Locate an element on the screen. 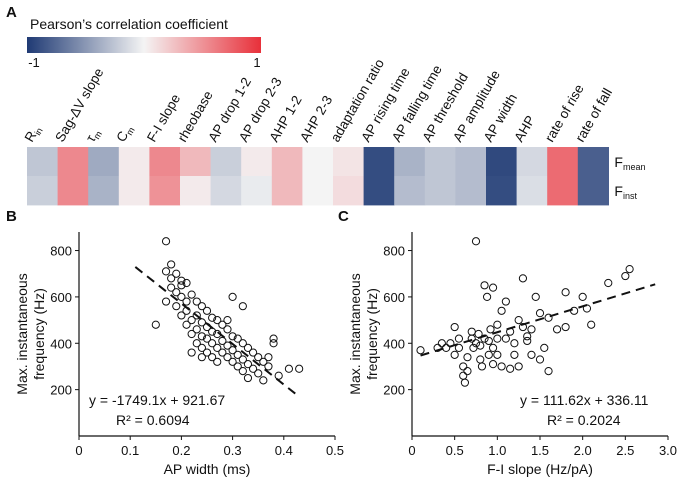 The height and width of the screenshot is (492, 686). panel-label-b: B is located at coordinates (11, 216).